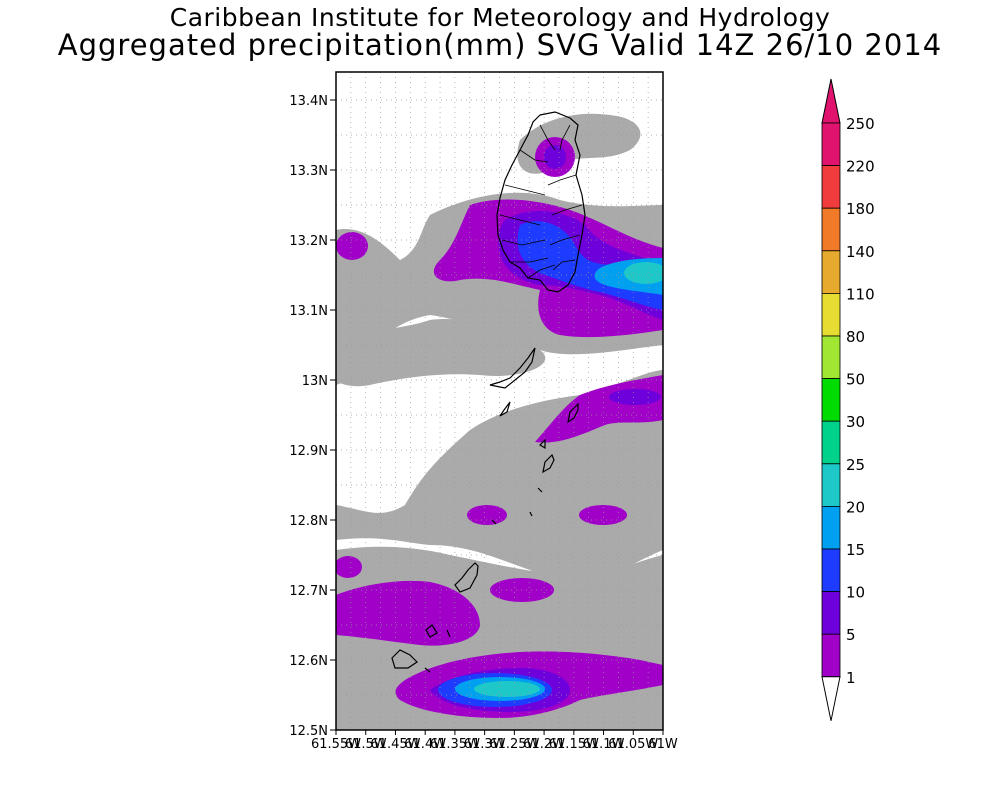  I want to click on canouan-island, so click(541, 465).